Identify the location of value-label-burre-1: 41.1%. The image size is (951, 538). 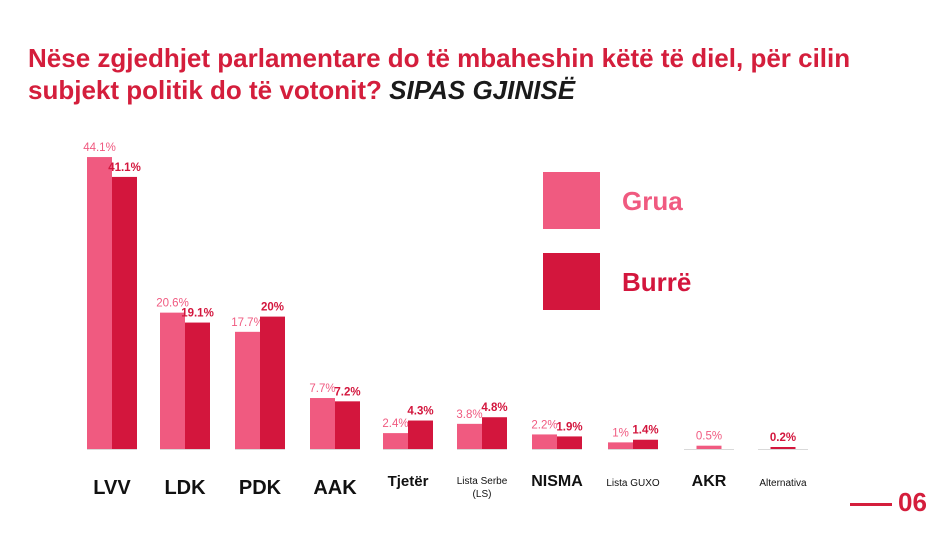
(124, 168).